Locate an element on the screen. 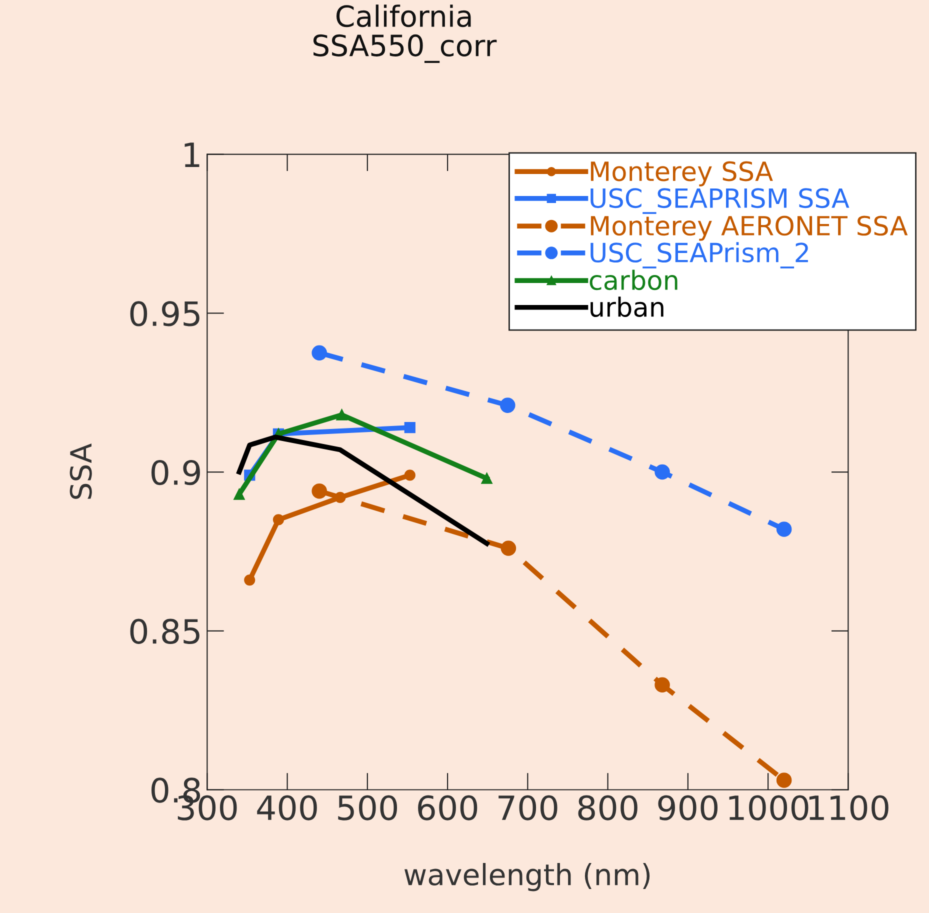  y-tick-label: 1 is located at coordinates (192, 154).